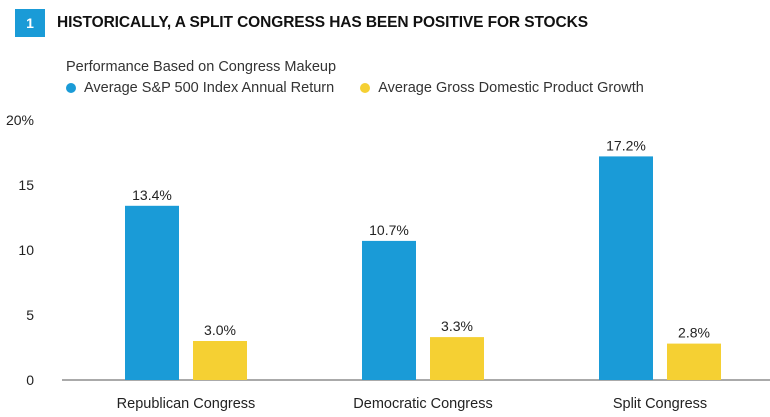 The height and width of the screenshot is (417, 770). I want to click on legend-dot-gdp, so click(365, 88).